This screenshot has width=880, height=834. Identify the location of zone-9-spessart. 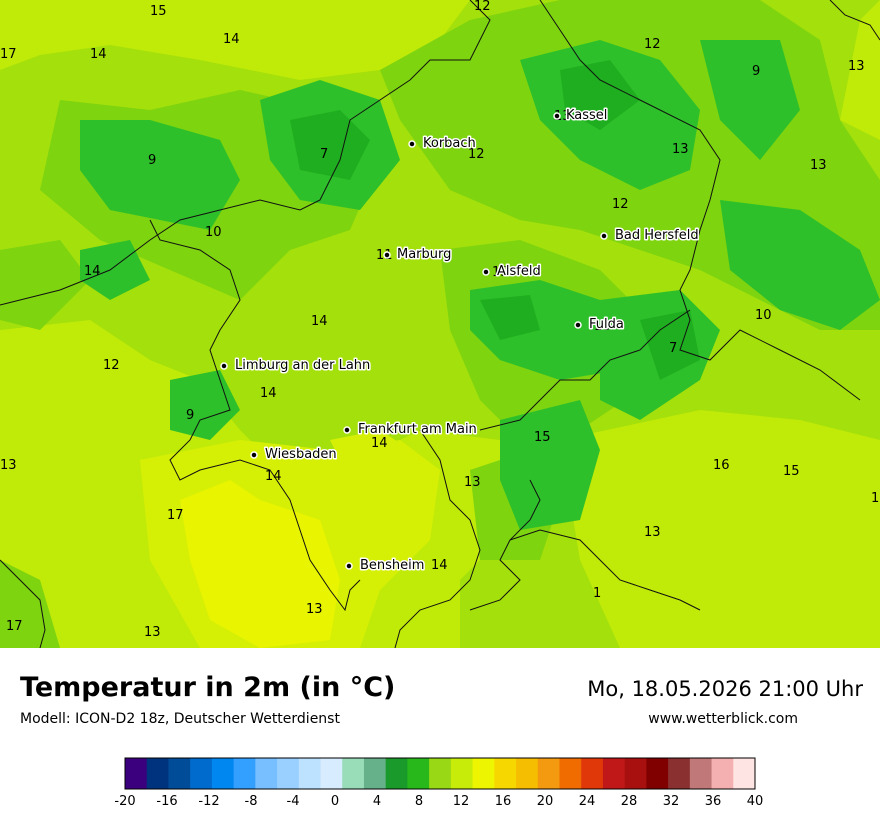
(550, 465).